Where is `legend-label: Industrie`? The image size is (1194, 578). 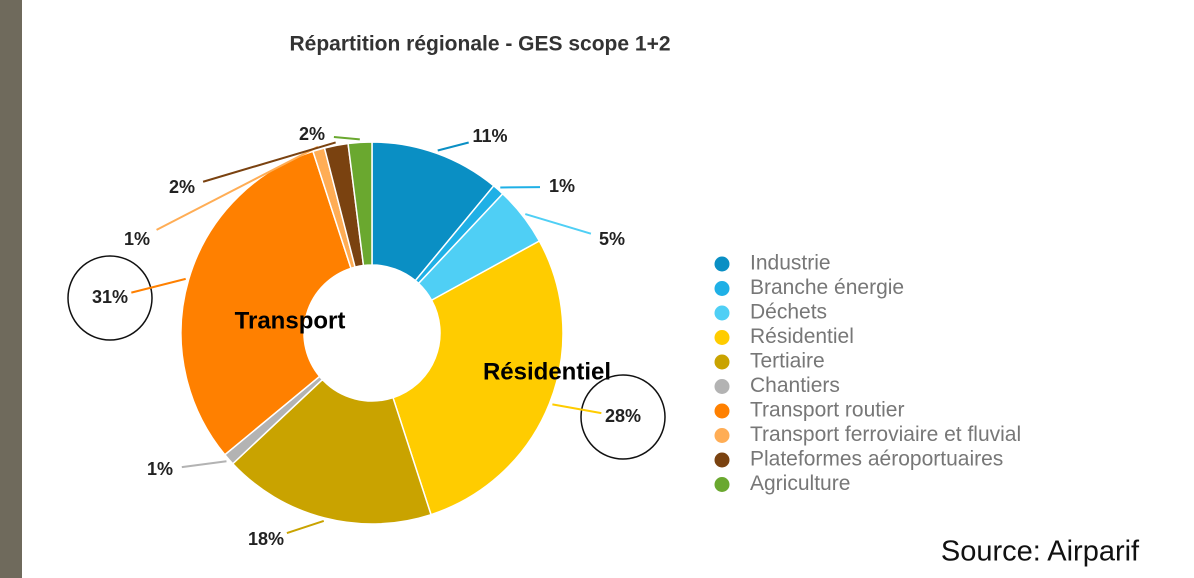
legend-label: Industrie is located at coordinates (790, 263).